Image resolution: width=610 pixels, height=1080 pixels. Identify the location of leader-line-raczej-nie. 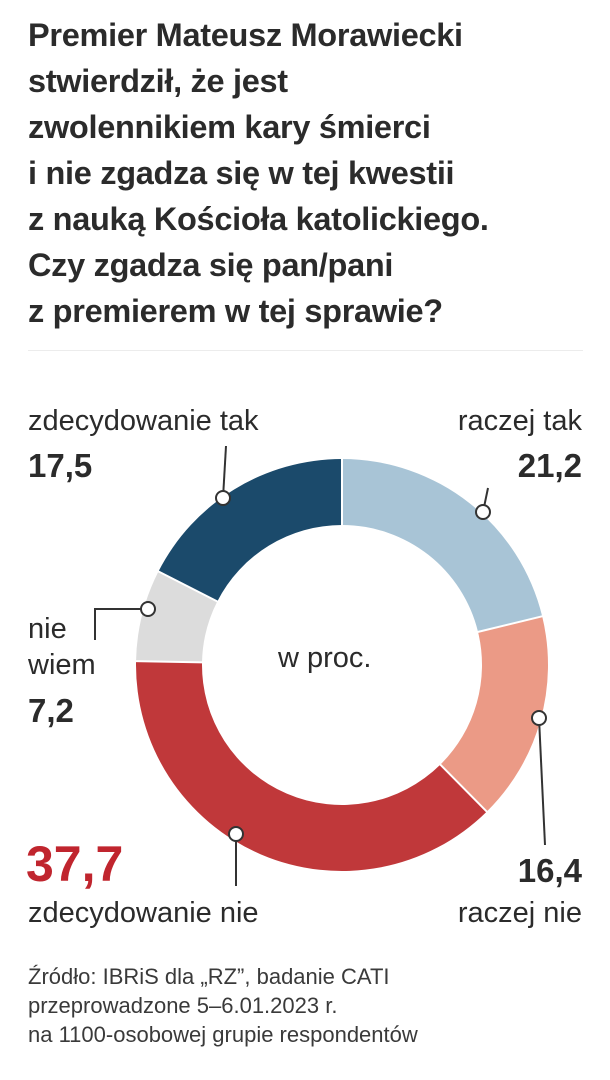
(542, 781).